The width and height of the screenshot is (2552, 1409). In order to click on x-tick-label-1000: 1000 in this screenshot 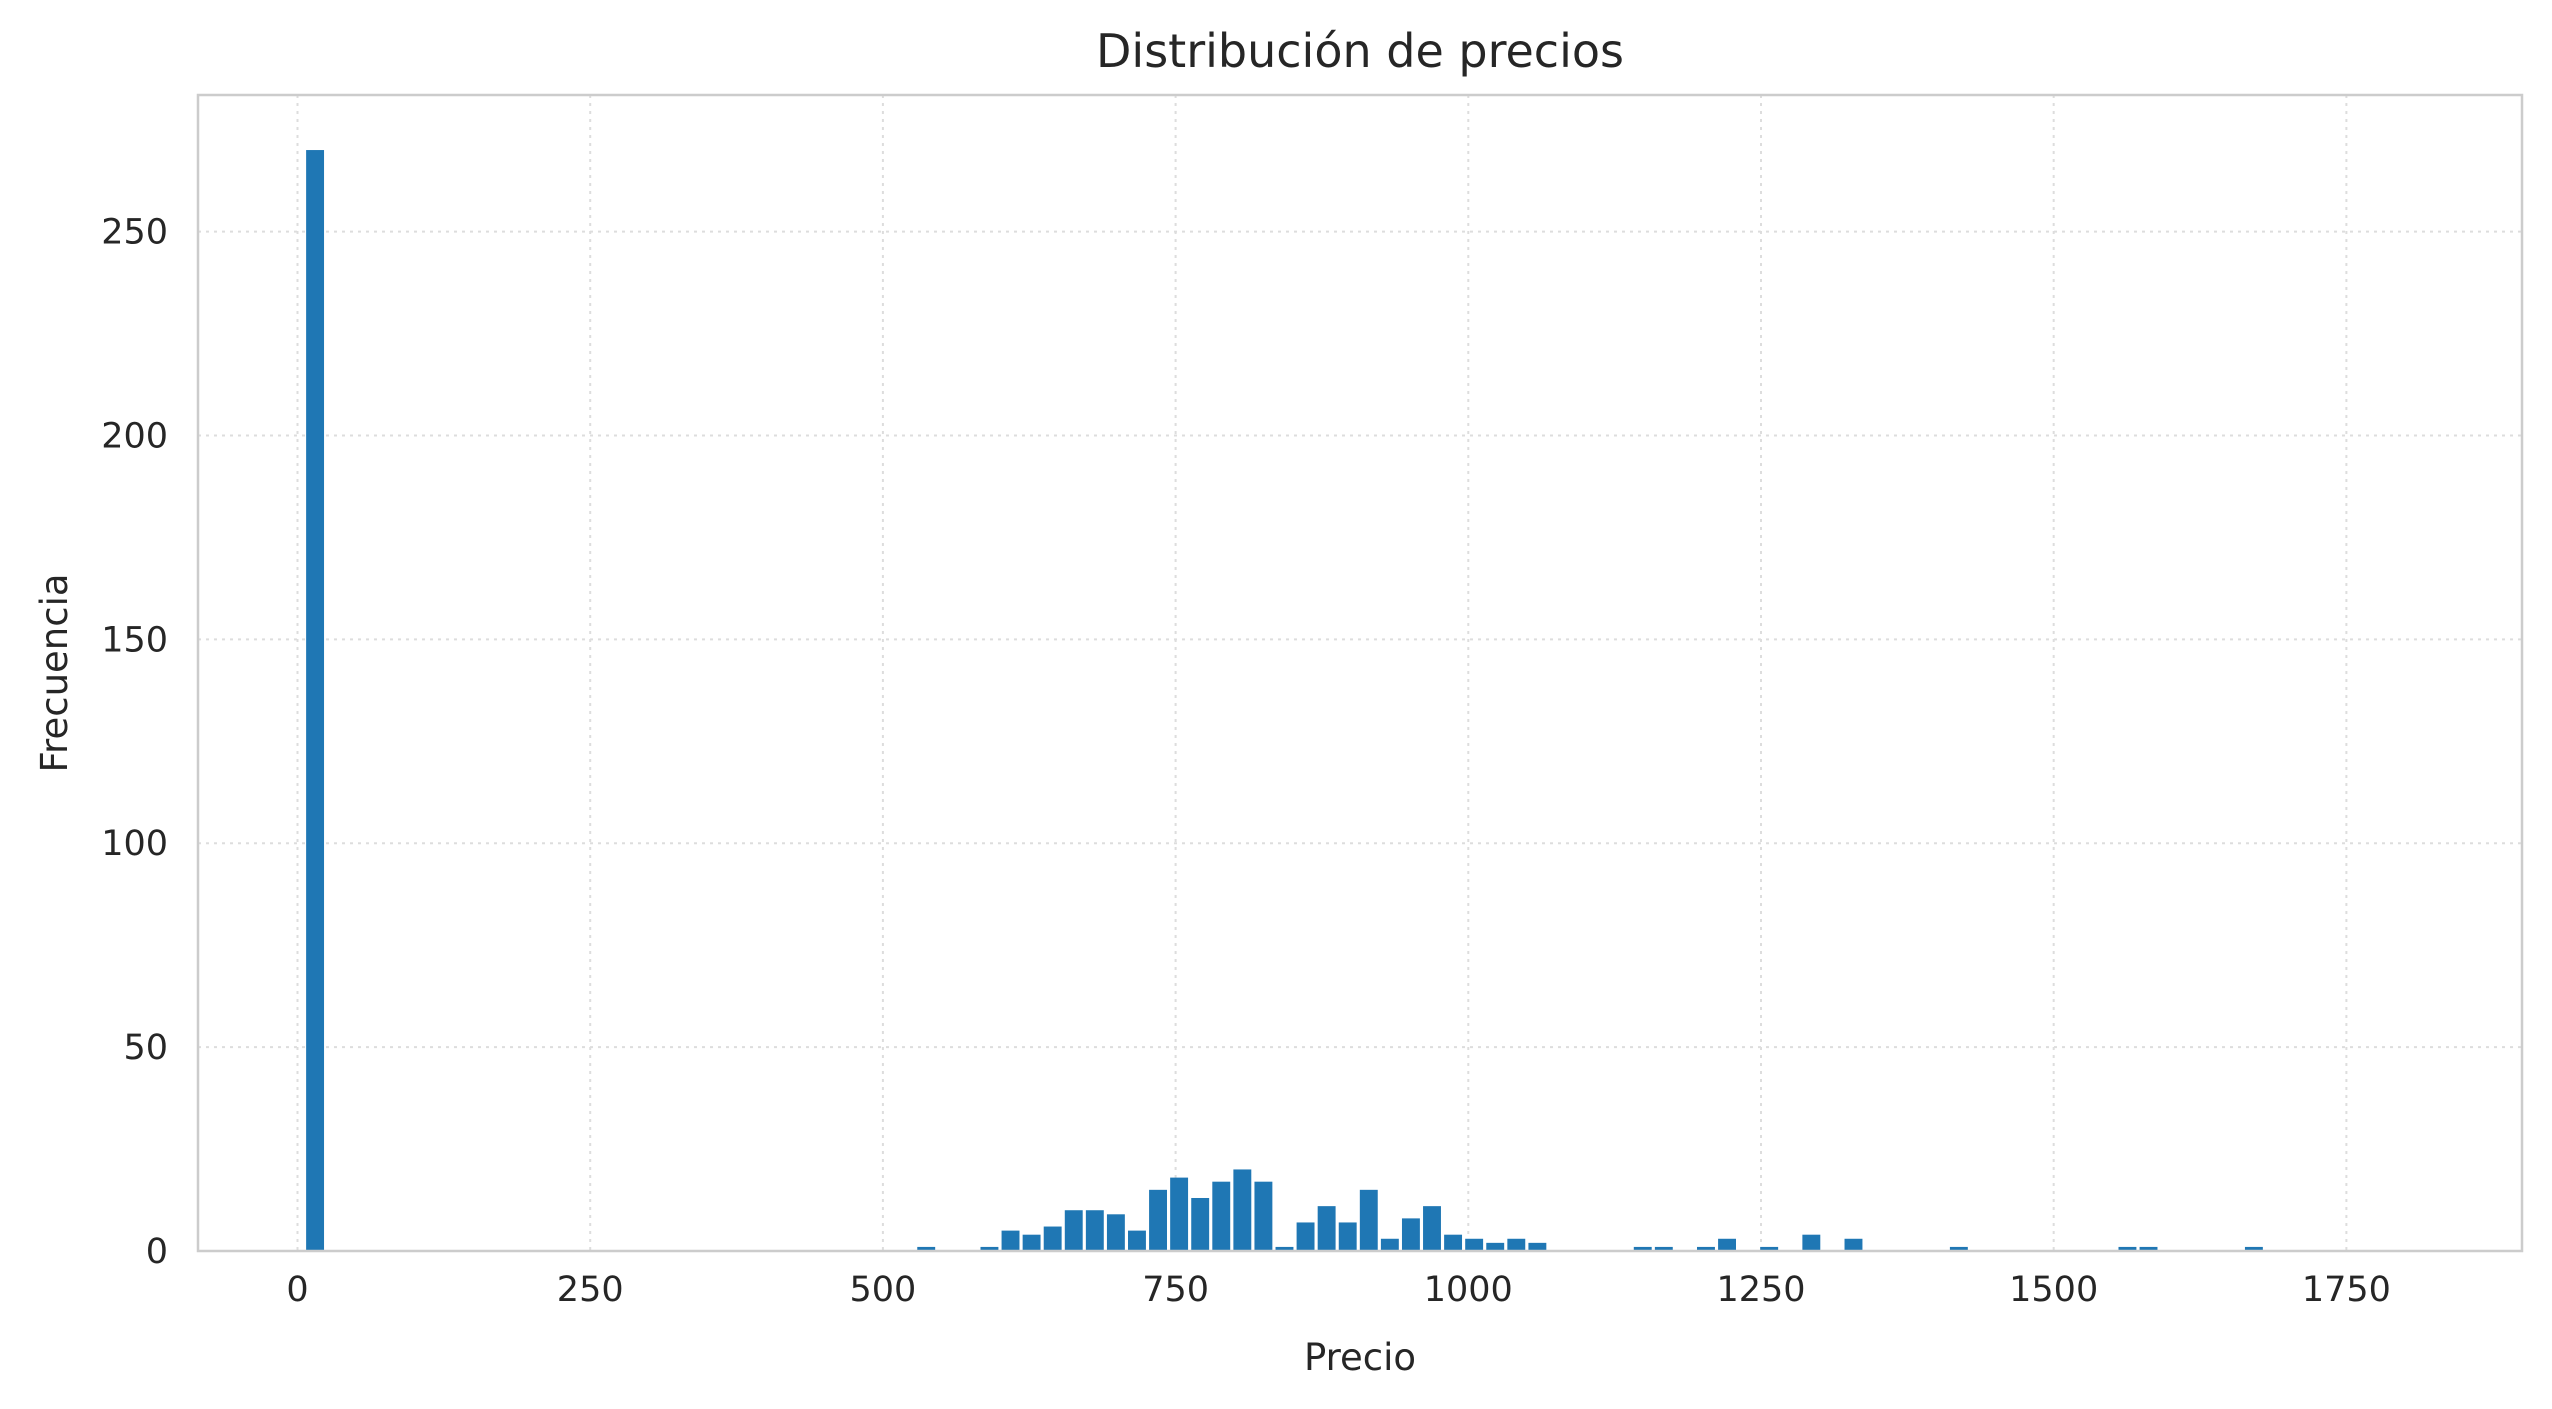, I will do `click(1468, 1290)`.